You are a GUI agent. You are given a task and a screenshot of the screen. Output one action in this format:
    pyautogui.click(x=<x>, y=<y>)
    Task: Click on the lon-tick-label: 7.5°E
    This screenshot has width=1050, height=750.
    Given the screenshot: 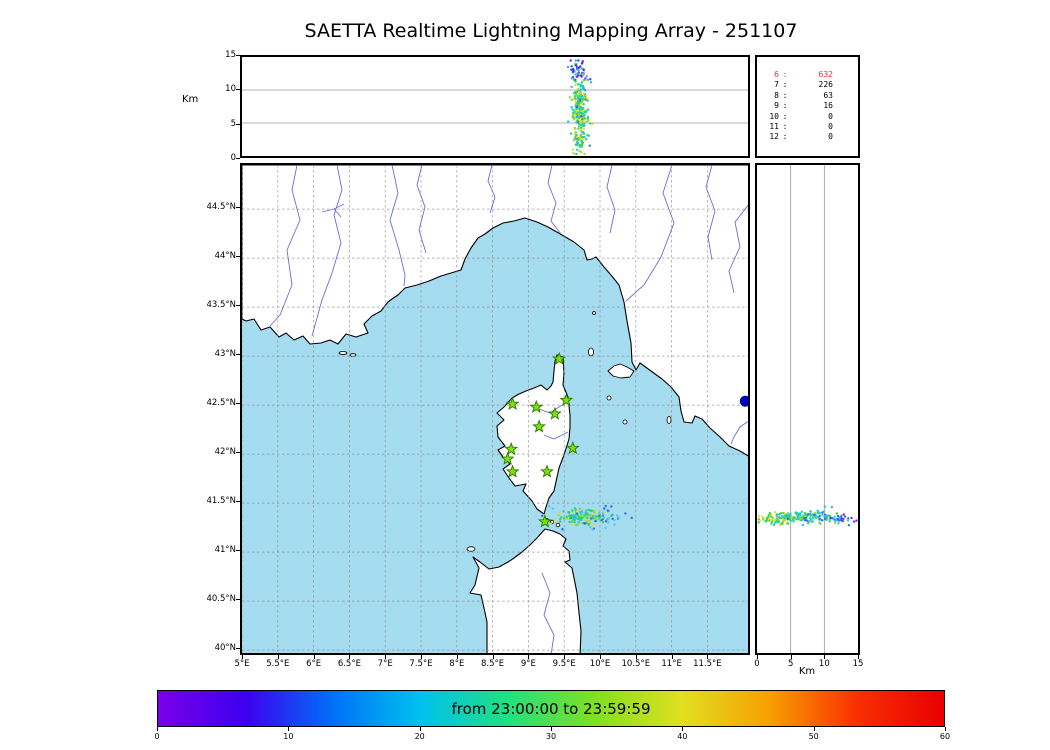 What is the action you would take?
    pyautogui.click(x=421, y=664)
    